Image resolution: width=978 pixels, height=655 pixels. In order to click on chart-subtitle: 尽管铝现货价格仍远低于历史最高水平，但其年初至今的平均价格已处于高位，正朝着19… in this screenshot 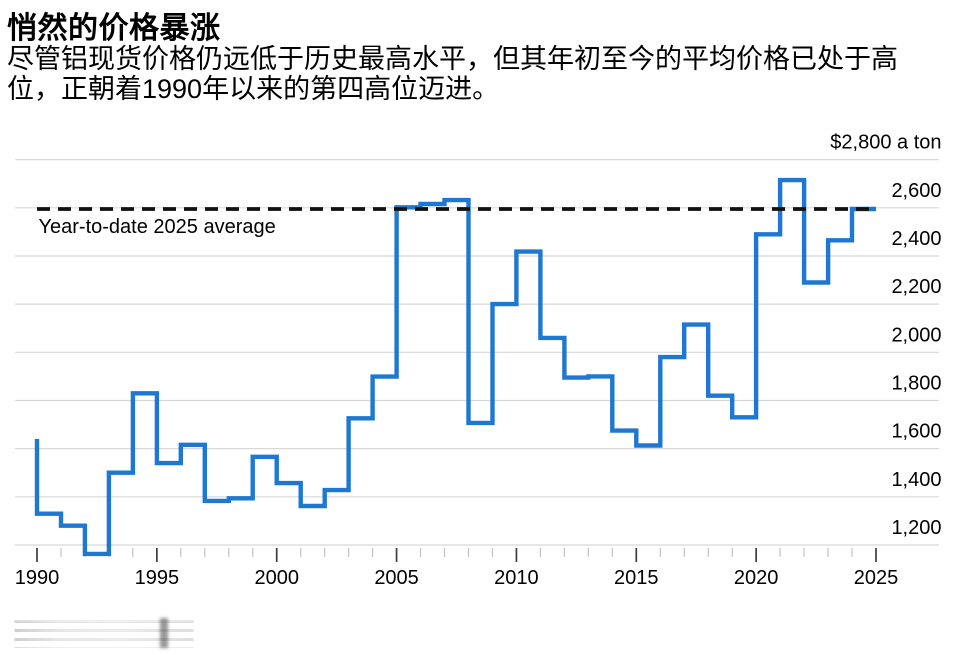, I will do `click(452, 74)`.